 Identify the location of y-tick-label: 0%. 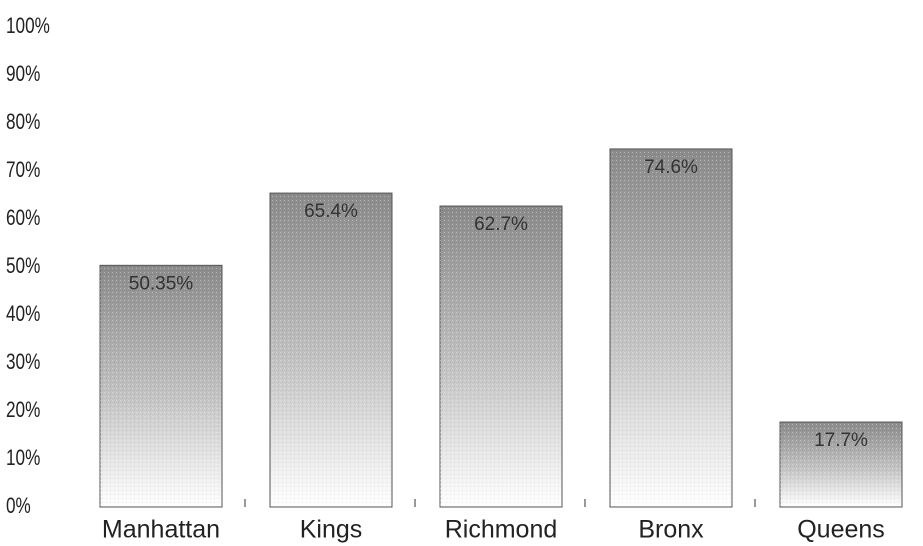
(18, 506).